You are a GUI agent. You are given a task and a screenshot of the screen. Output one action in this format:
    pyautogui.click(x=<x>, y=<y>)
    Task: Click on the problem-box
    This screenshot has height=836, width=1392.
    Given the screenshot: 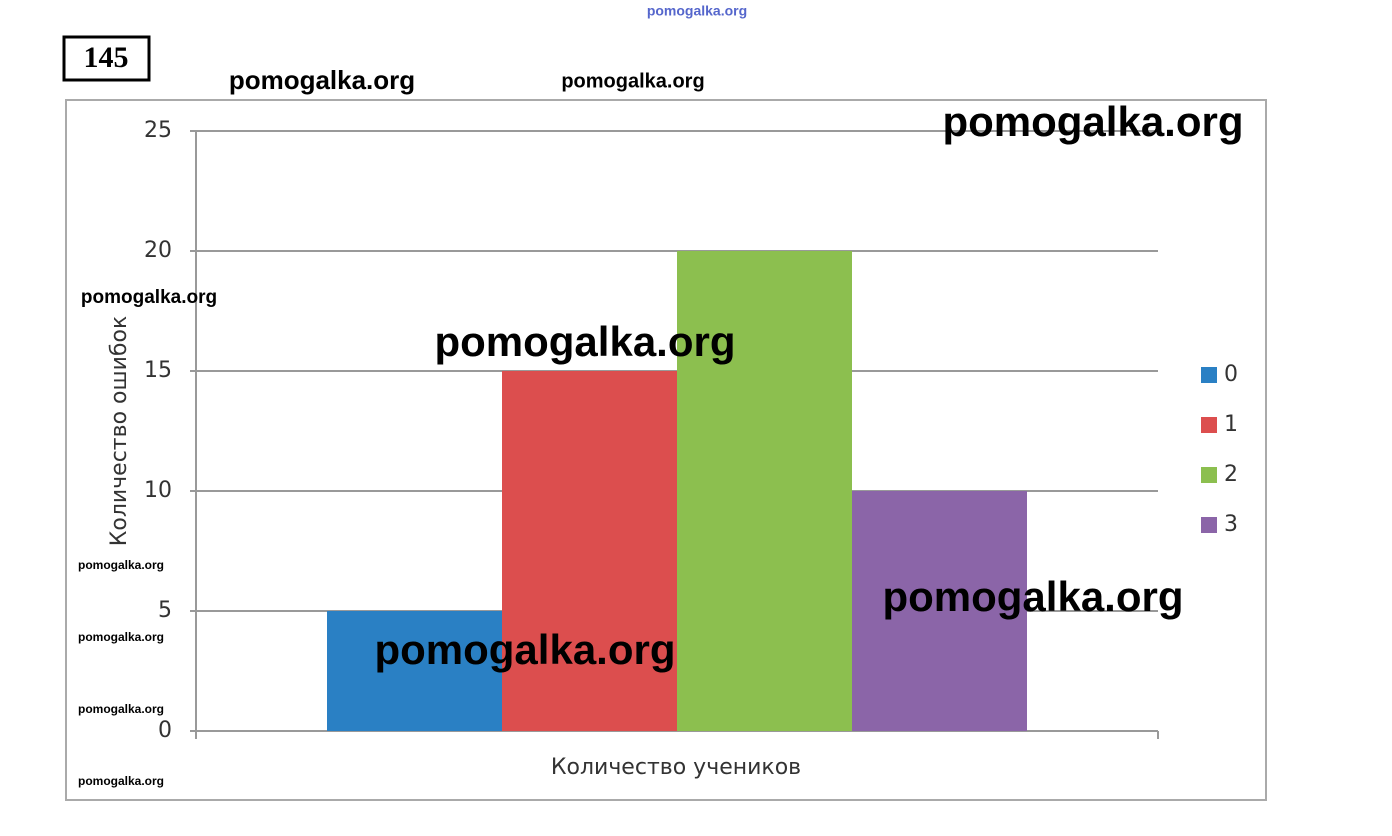 What is the action you would take?
    pyautogui.click(x=106, y=58)
    